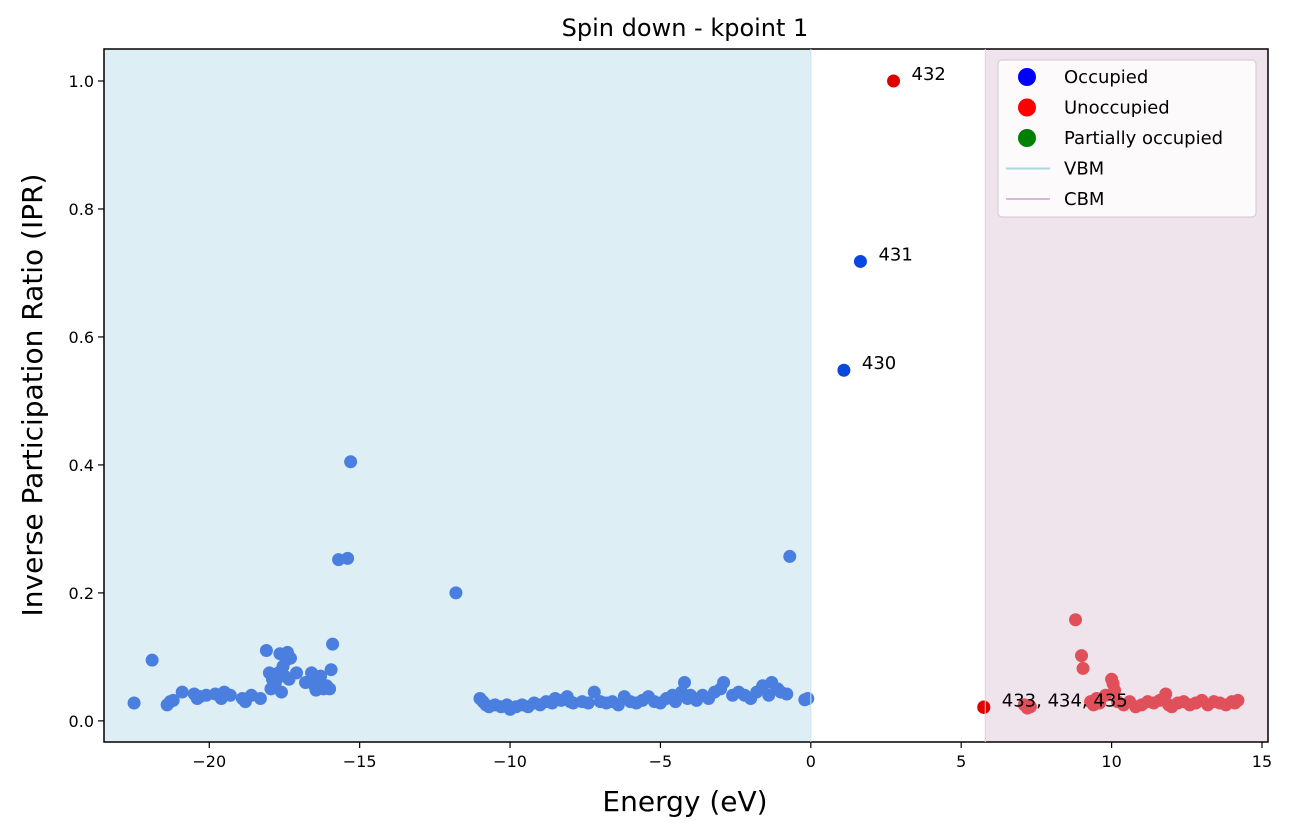 This screenshot has height=833, width=1291. Describe the element at coordinates (81, 593) in the screenshot. I see `y-tick-label: 0.2` at that location.